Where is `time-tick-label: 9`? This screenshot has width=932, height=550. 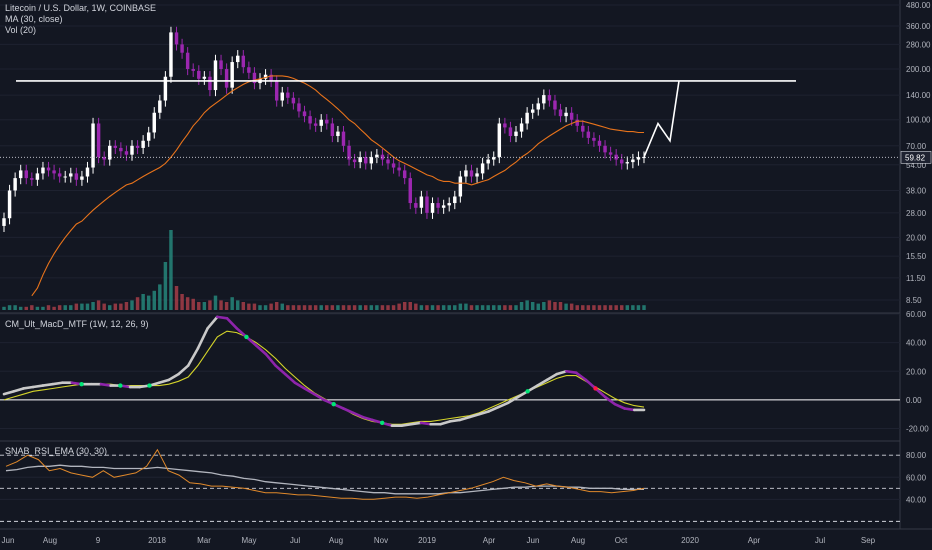 time-tick-label: 9 is located at coordinates (98, 540).